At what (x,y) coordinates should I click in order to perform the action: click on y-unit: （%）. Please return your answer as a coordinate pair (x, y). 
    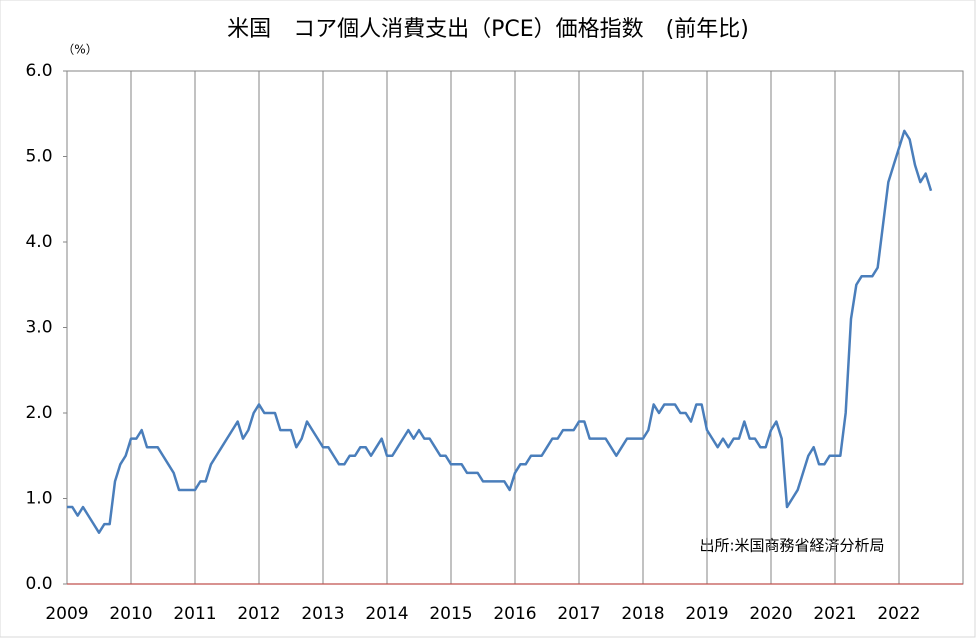
    Looking at the image, I should click on (79, 50).